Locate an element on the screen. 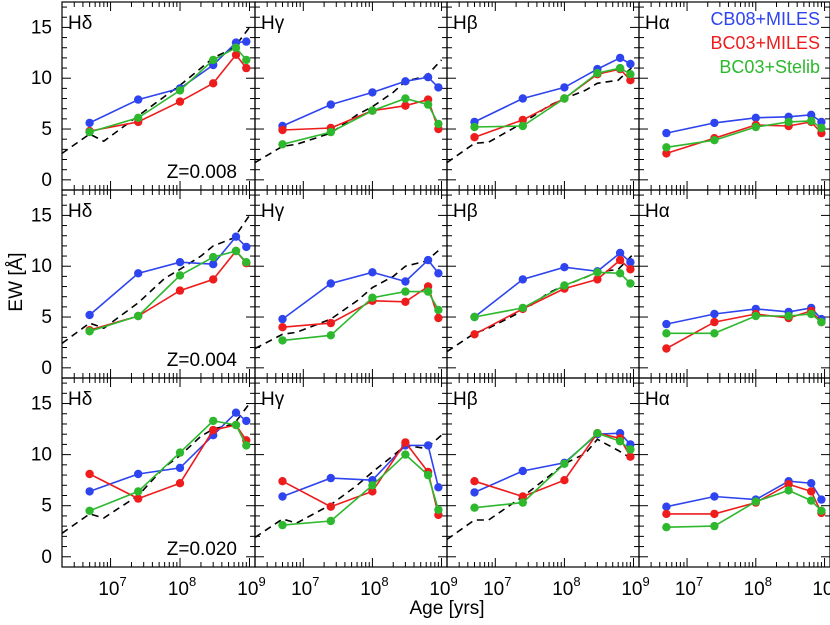  panel-line-label: Hβ is located at coordinates (465, 211).